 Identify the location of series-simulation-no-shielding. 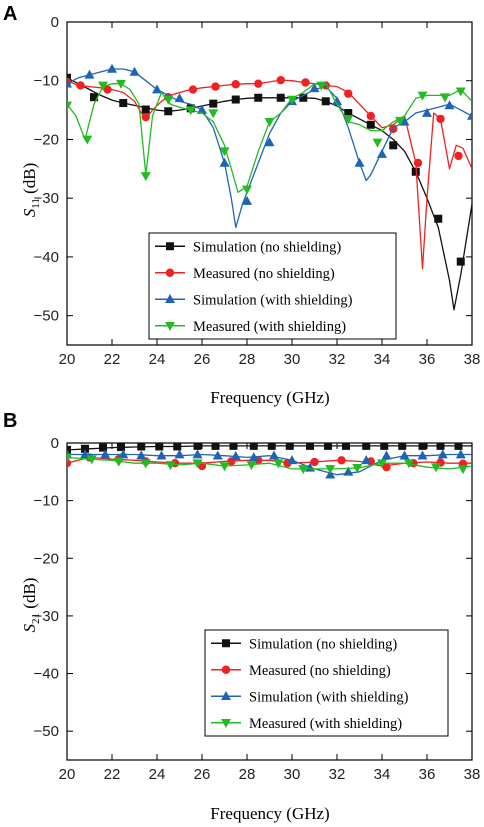
(269, 448).